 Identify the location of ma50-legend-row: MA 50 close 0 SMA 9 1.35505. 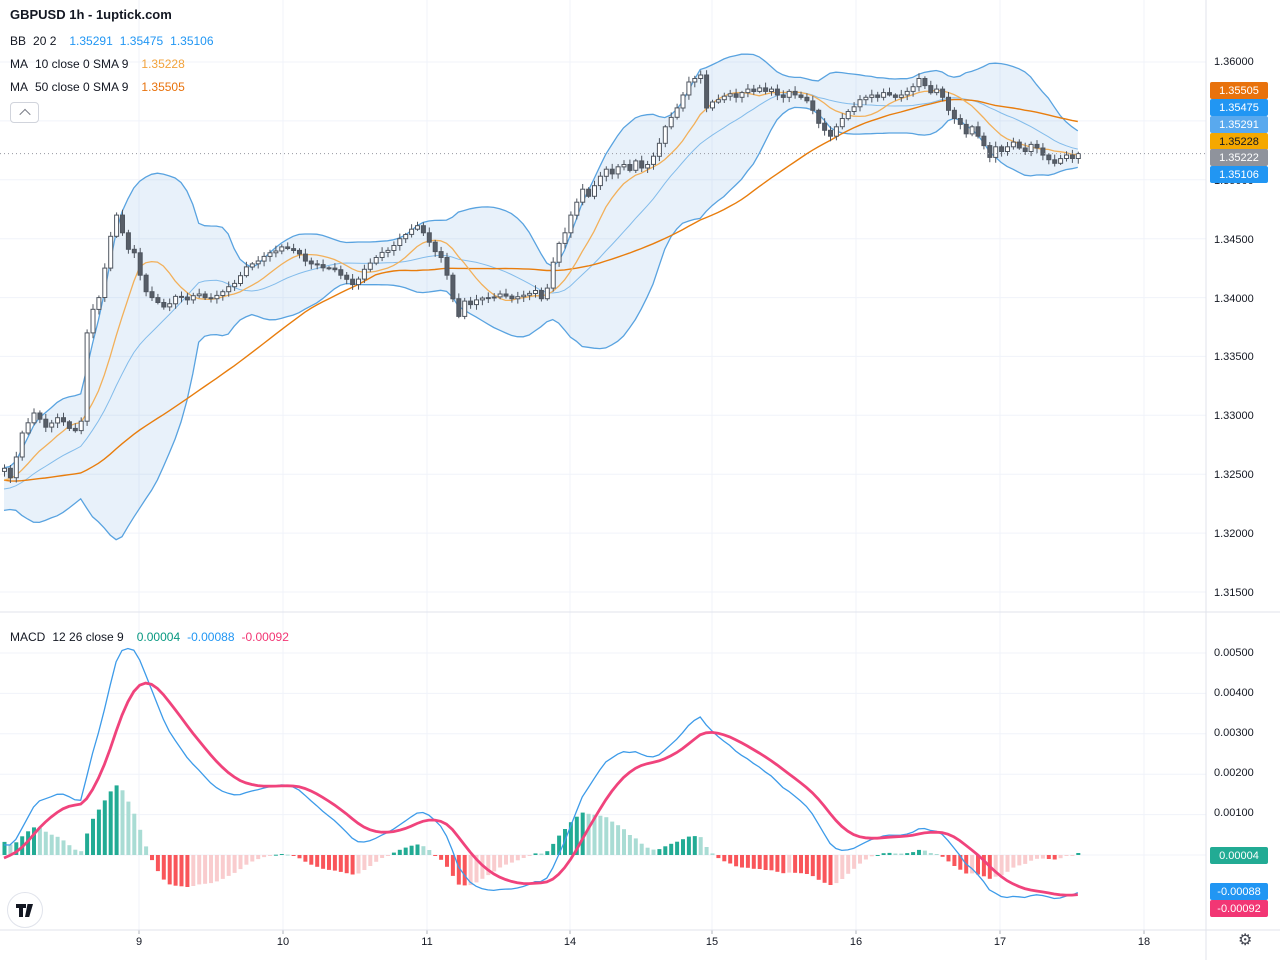
(97, 87).